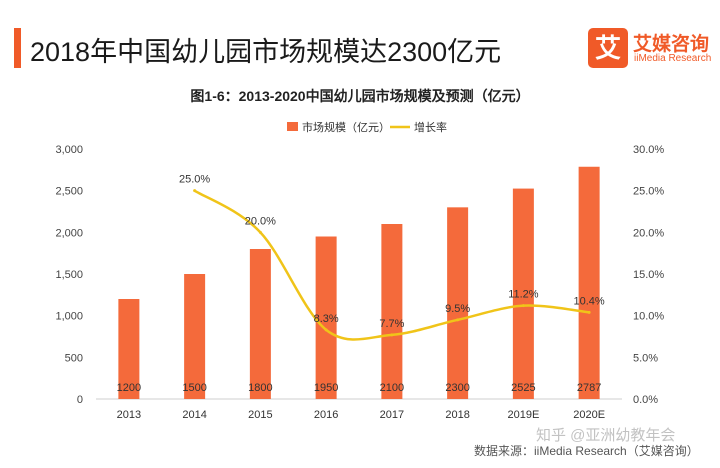 This screenshot has height=468, width=720. Describe the element at coordinates (589, 301) in the screenshot. I see `growth-rate-label: 10.4%` at that location.